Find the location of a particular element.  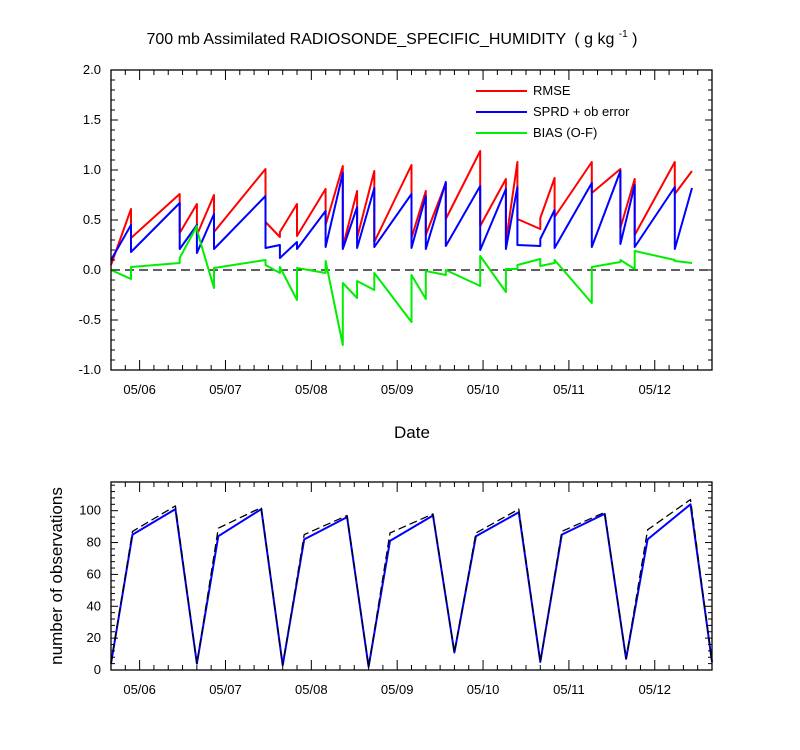

legend: RMSE SPRD + ob error BIAS (O-F) is located at coordinates (553, 111).